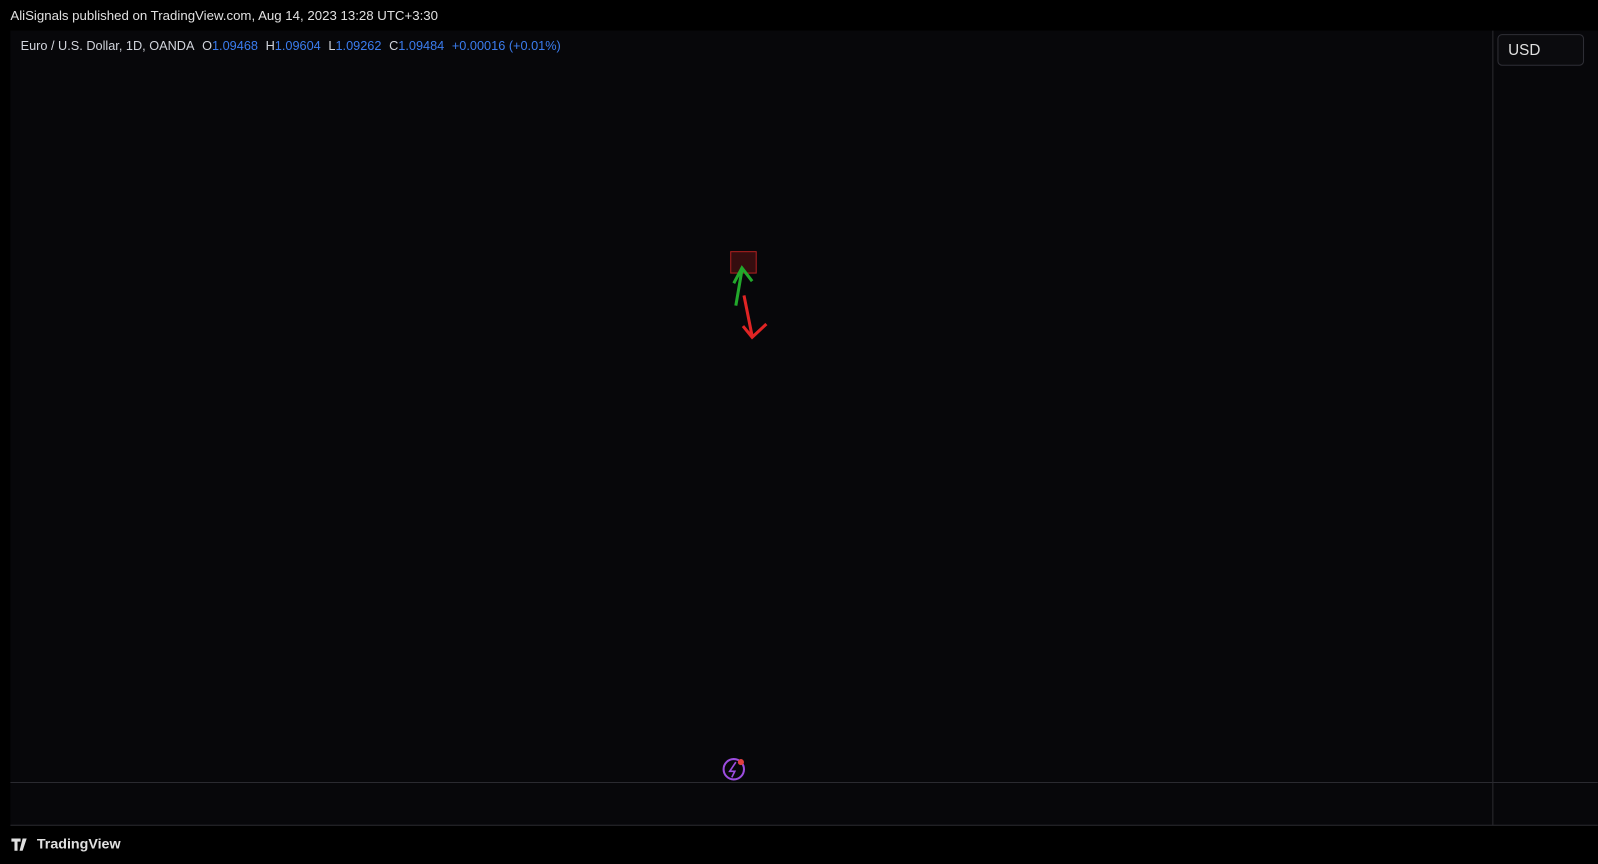 The width and height of the screenshot is (1598, 864). Describe the element at coordinates (19, 844) in the screenshot. I see `brand-logo` at that location.